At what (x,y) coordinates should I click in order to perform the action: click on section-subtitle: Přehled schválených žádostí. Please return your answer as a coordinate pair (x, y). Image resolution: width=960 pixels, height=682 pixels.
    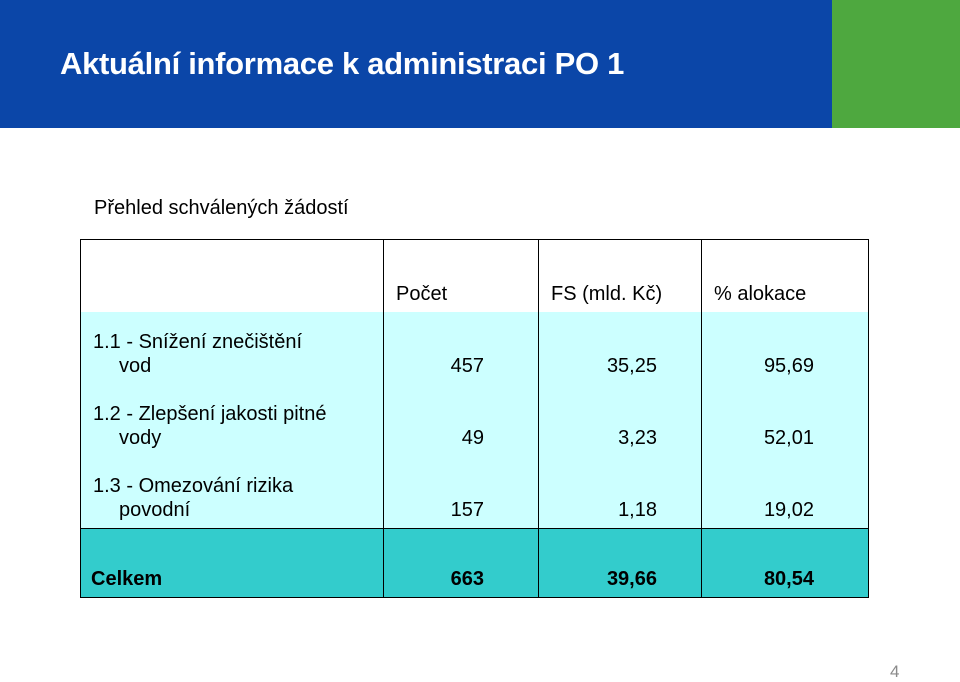
    Looking at the image, I should click on (221, 208).